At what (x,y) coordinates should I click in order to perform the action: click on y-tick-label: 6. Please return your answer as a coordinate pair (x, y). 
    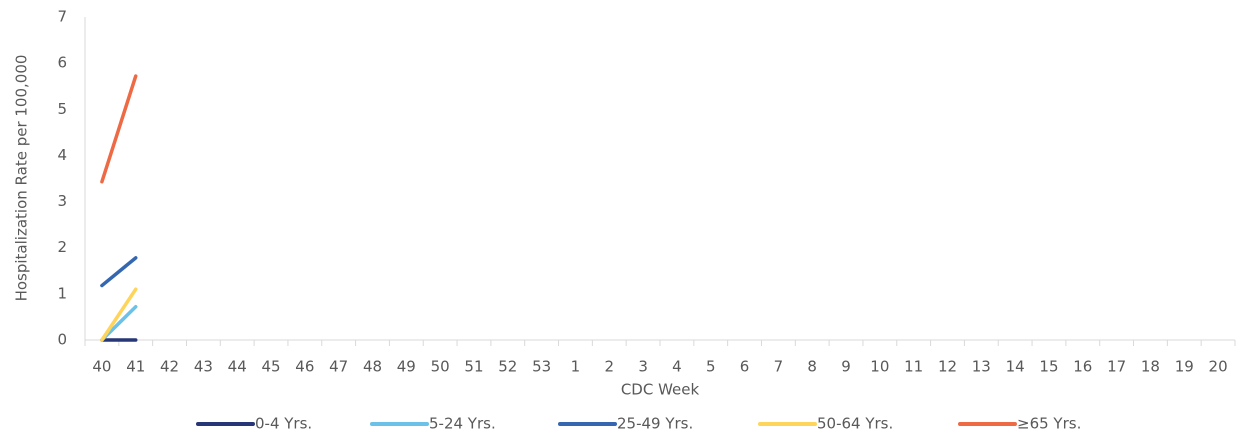
    Looking at the image, I should click on (62, 63).